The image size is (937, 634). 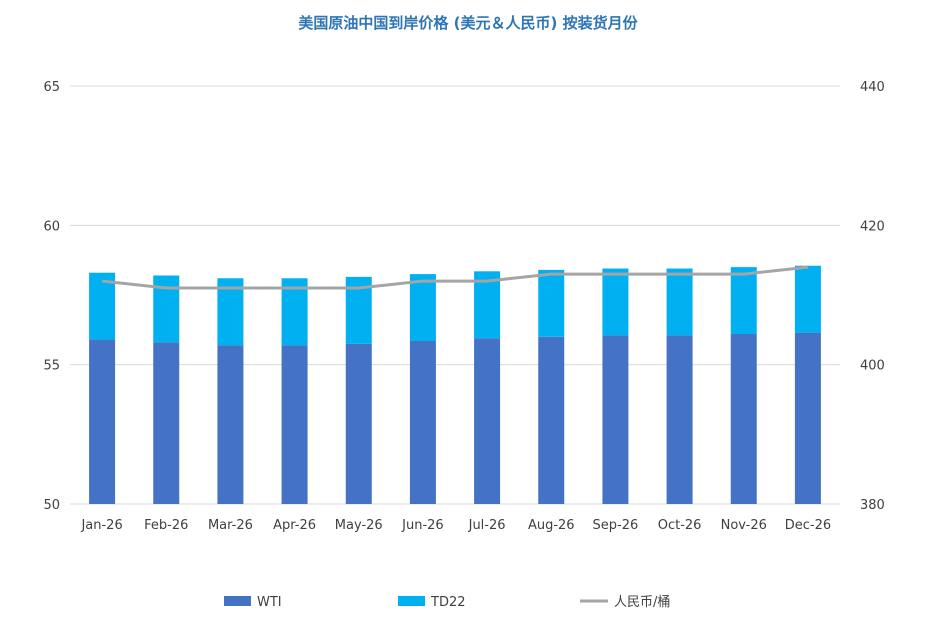 I want to click on y-left-tick-label: 50, so click(x=51, y=505).